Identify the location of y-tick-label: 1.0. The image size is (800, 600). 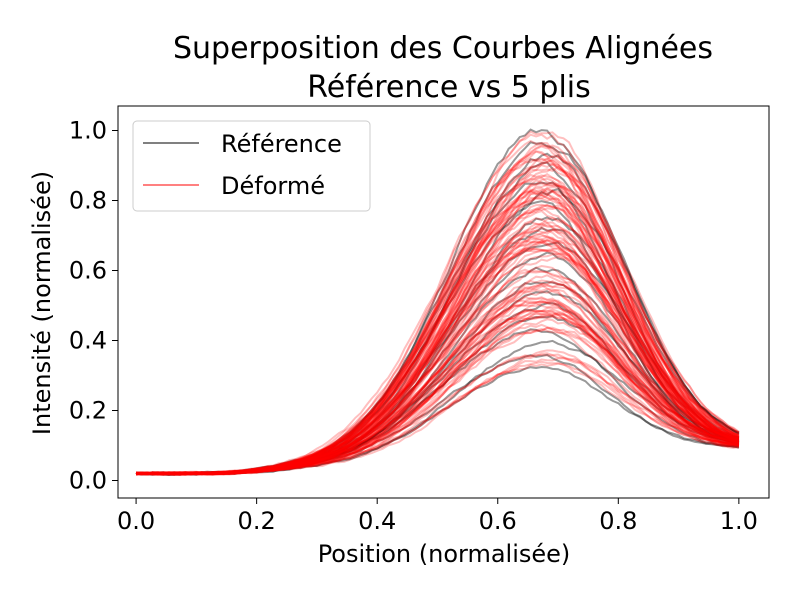
(88, 131).